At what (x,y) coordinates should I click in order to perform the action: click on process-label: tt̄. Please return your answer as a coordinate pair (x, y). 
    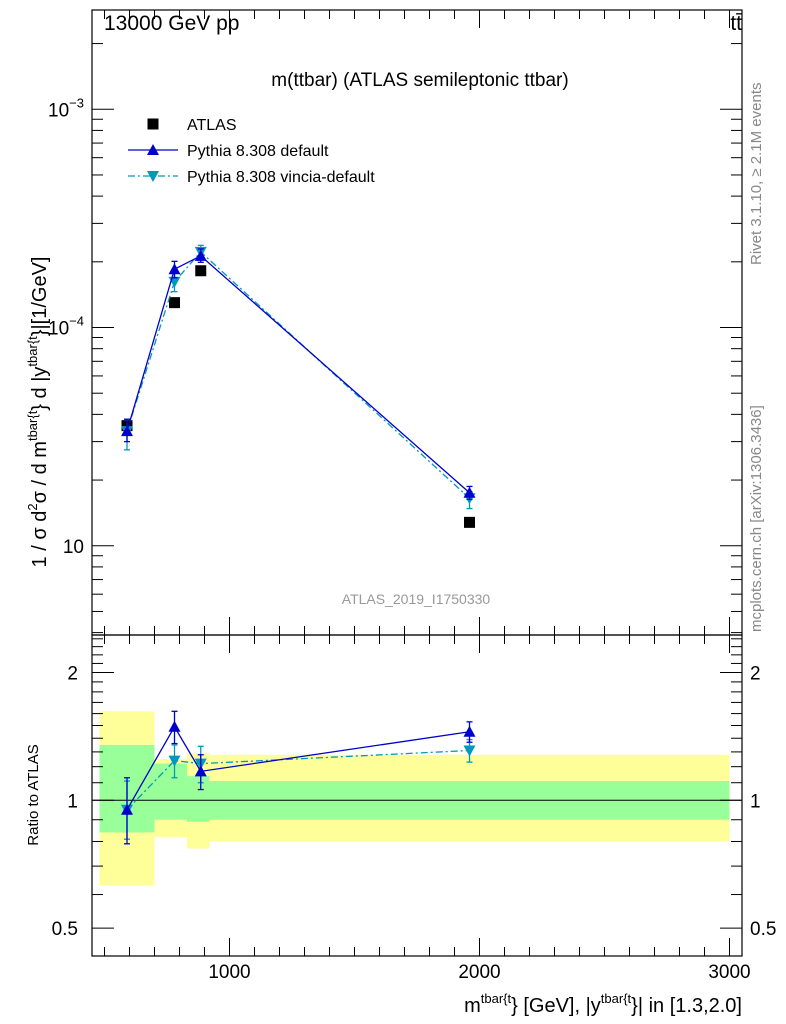
    Looking at the image, I should click on (736, 23).